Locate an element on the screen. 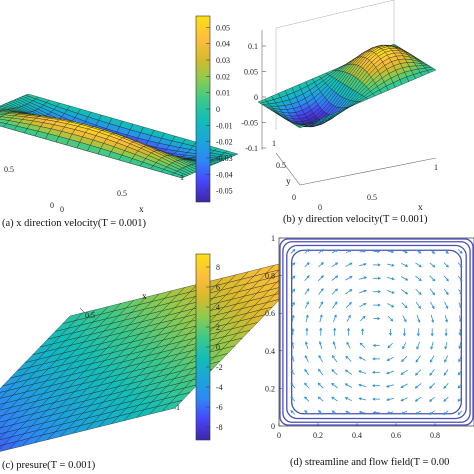 The height and width of the screenshot is (474, 474). panel-c-xlabel: x is located at coordinates (144, 297).